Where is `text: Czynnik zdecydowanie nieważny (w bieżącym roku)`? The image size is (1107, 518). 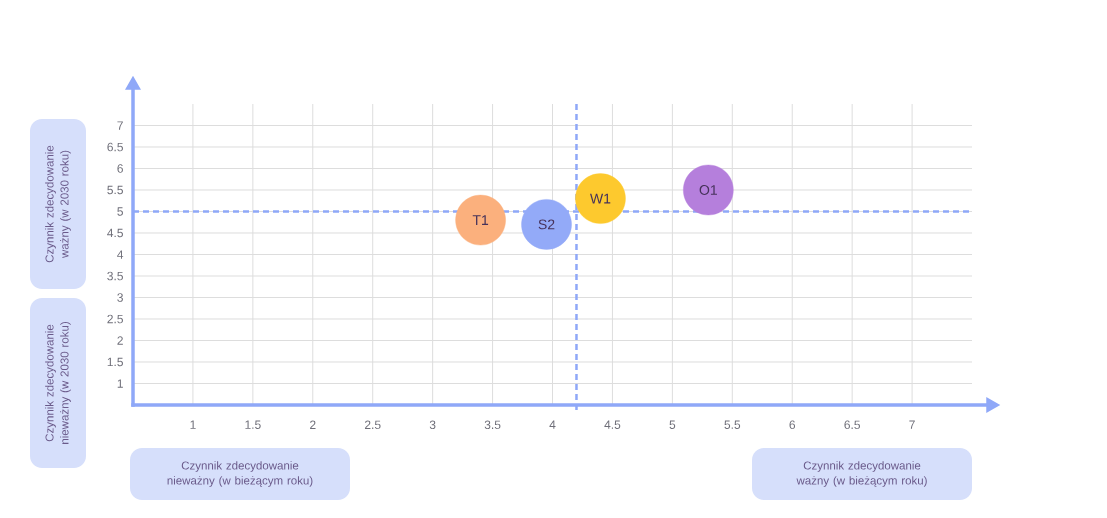 text: Czynnik zdecydowanie nieważny (w bieżącym roku) is located at coordinates (240, 474).